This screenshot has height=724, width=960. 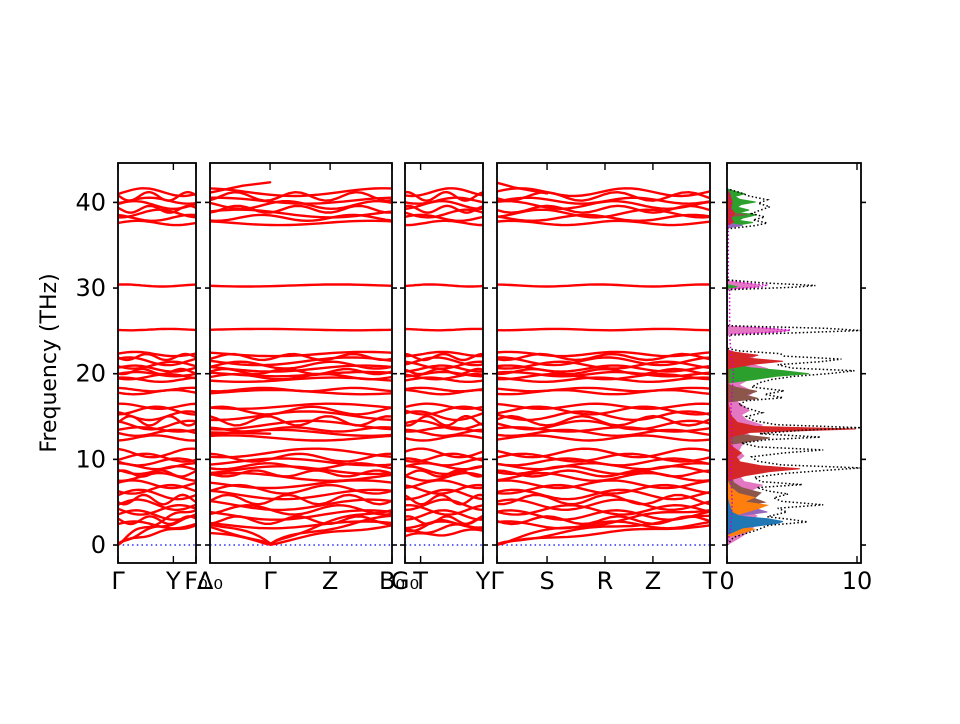 I want to click on y-tick-label: 0, so click(x=98, y=545).